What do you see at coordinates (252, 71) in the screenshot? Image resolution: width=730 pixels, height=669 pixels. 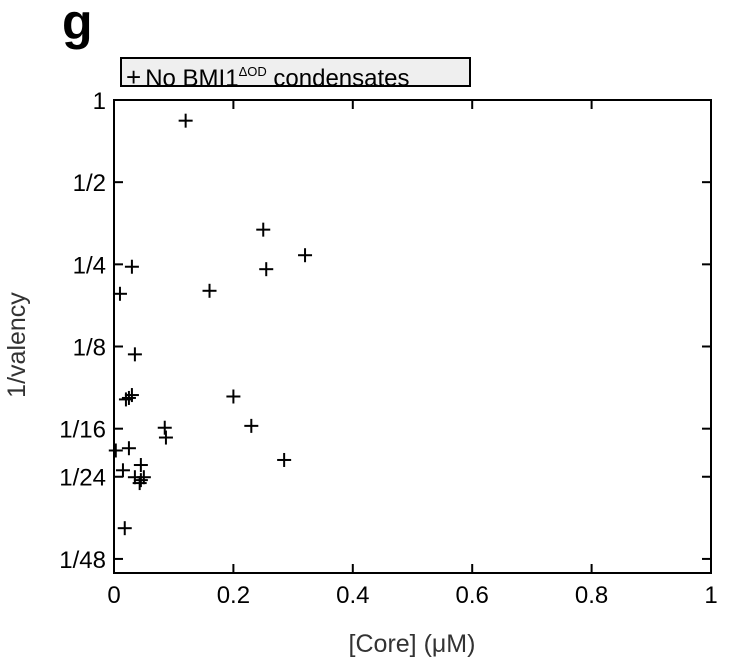 I see `legend-superscript: ΔOD` at bounding box center [252, 71].